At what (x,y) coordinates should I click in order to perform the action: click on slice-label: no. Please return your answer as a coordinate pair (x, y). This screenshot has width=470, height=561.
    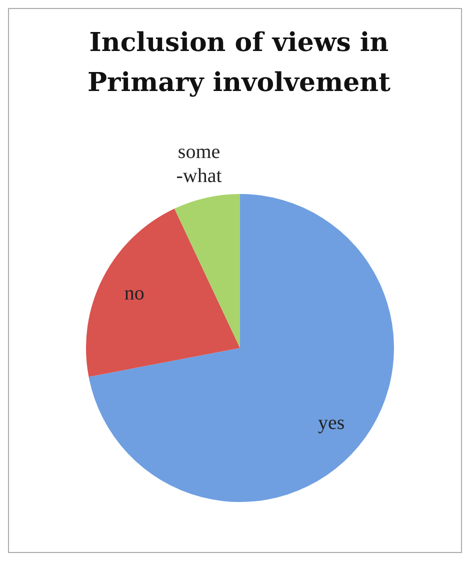
    Looking at the image, I should click on (134, 293).